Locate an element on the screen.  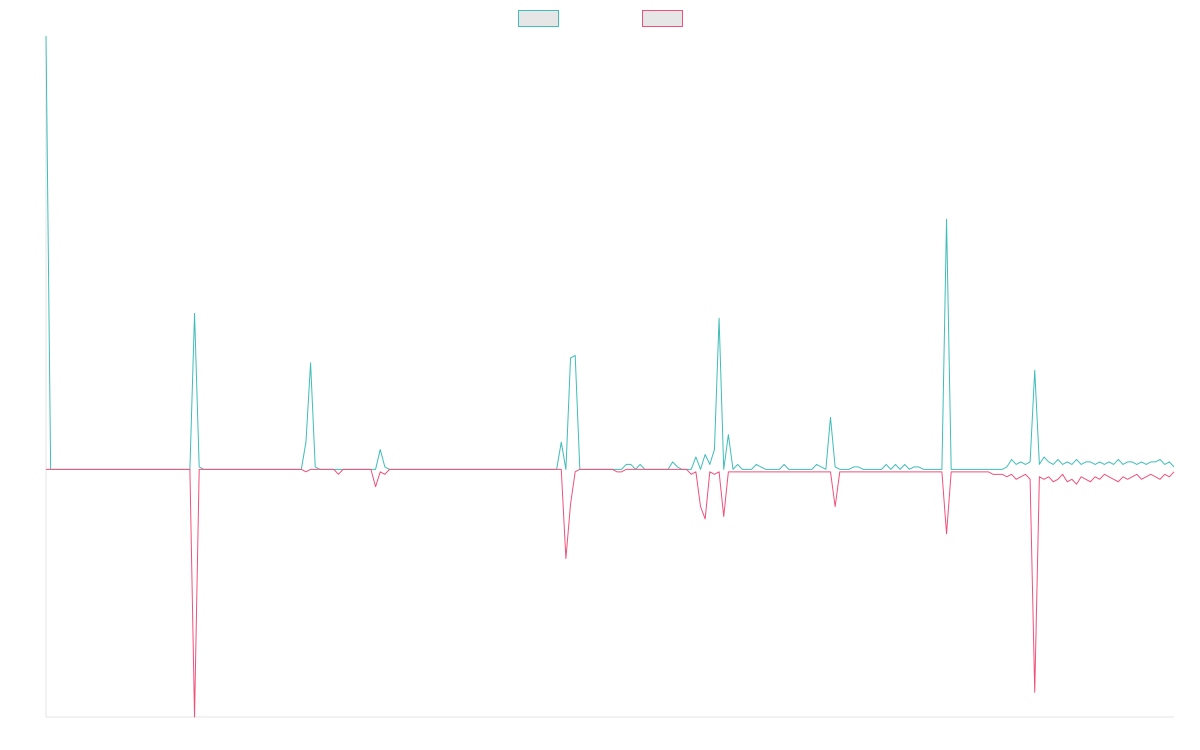
legend-swatch-series-b is located at coordinates (662, 18).